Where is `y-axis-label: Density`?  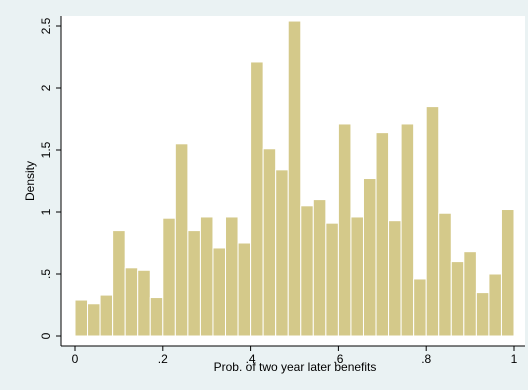 y-axis-label: Density is located at coordinates (30, 181).